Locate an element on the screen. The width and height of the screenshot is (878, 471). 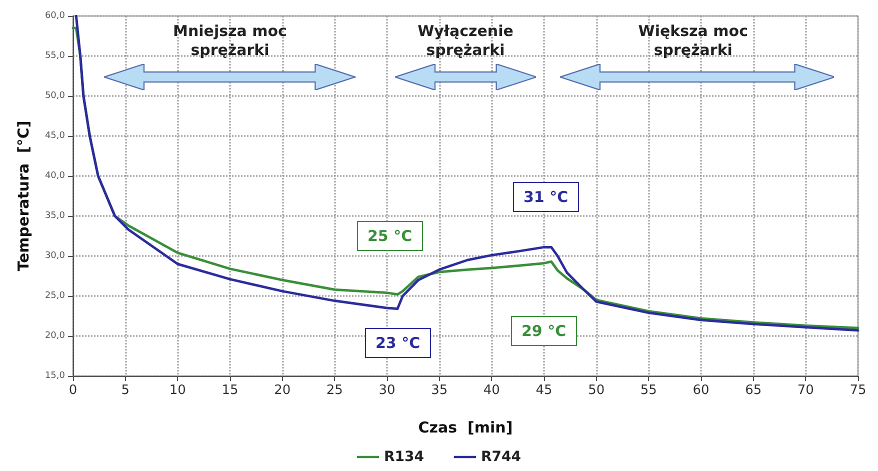
y-tick-label: 30,0 is located at coordinates (55, 256).